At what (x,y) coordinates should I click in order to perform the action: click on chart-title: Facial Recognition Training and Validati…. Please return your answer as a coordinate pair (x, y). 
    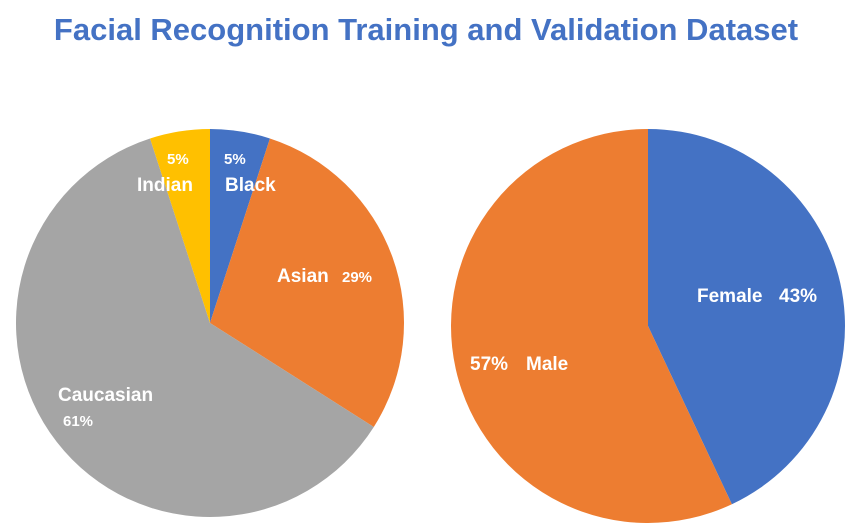
    Looking at the image, I should click on (426, 29).